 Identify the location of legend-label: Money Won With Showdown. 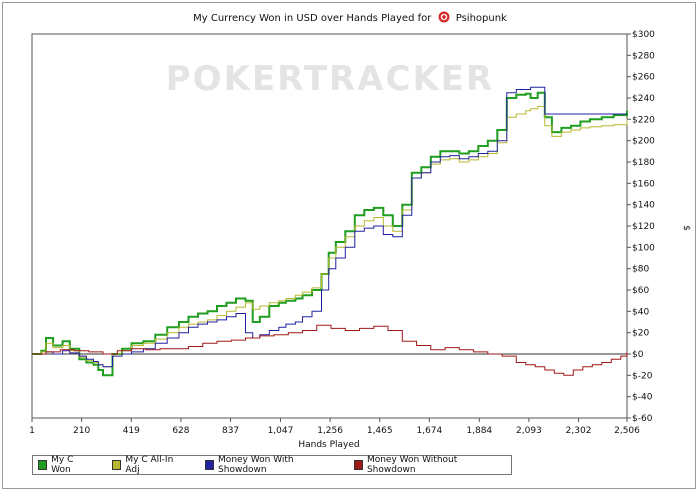
(256, 465).